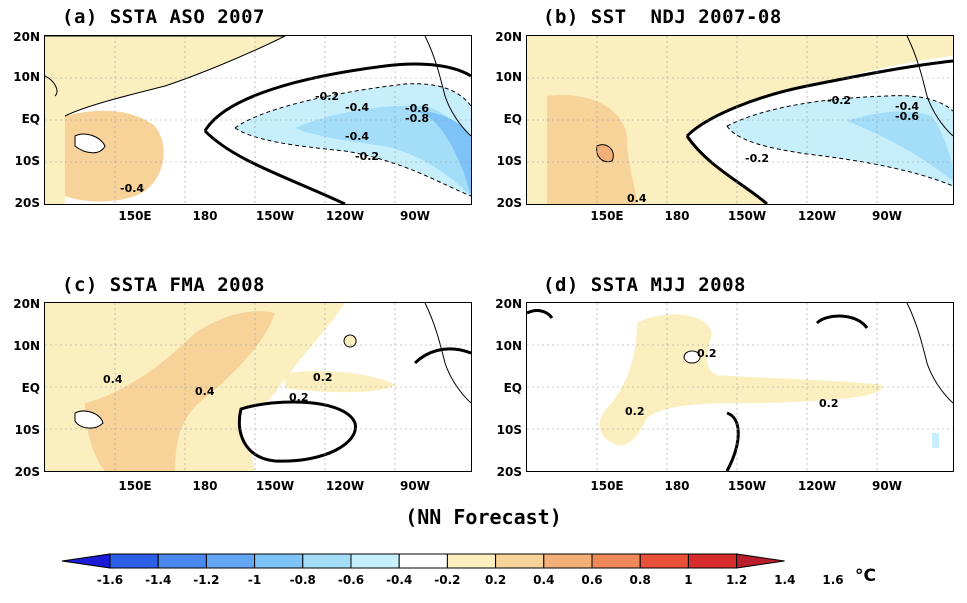 The width and height of the screenshot is (967, 603). Describe the element at coordinates (688, 580) in the screenshot. I see `colorbar-tick-label: 1` at that location.